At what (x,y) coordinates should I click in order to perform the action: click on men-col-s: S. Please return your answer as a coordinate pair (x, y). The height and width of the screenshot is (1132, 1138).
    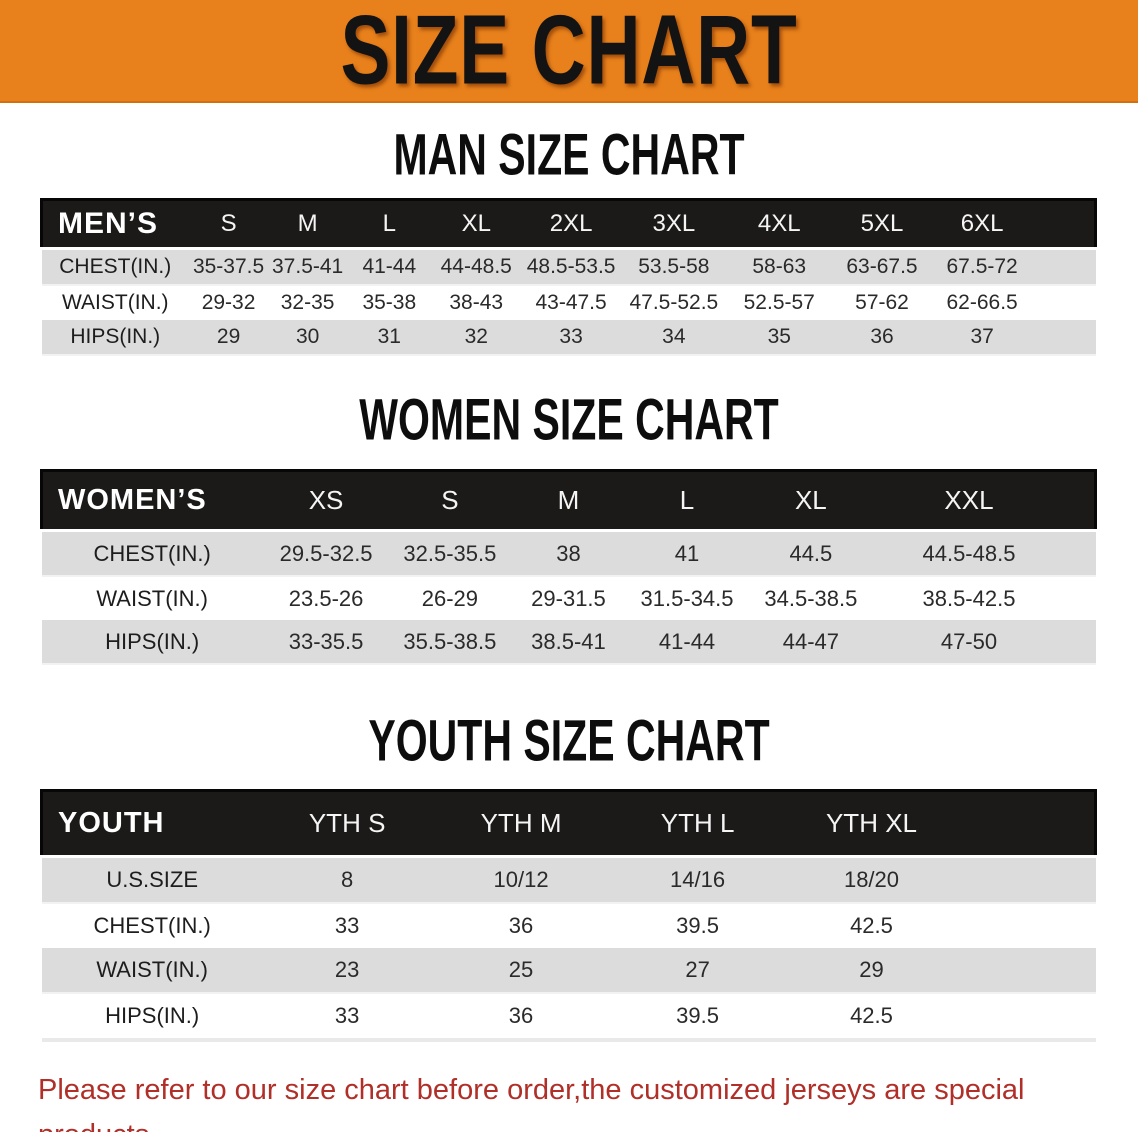
    Looking at the image, I should click on (229, 224).